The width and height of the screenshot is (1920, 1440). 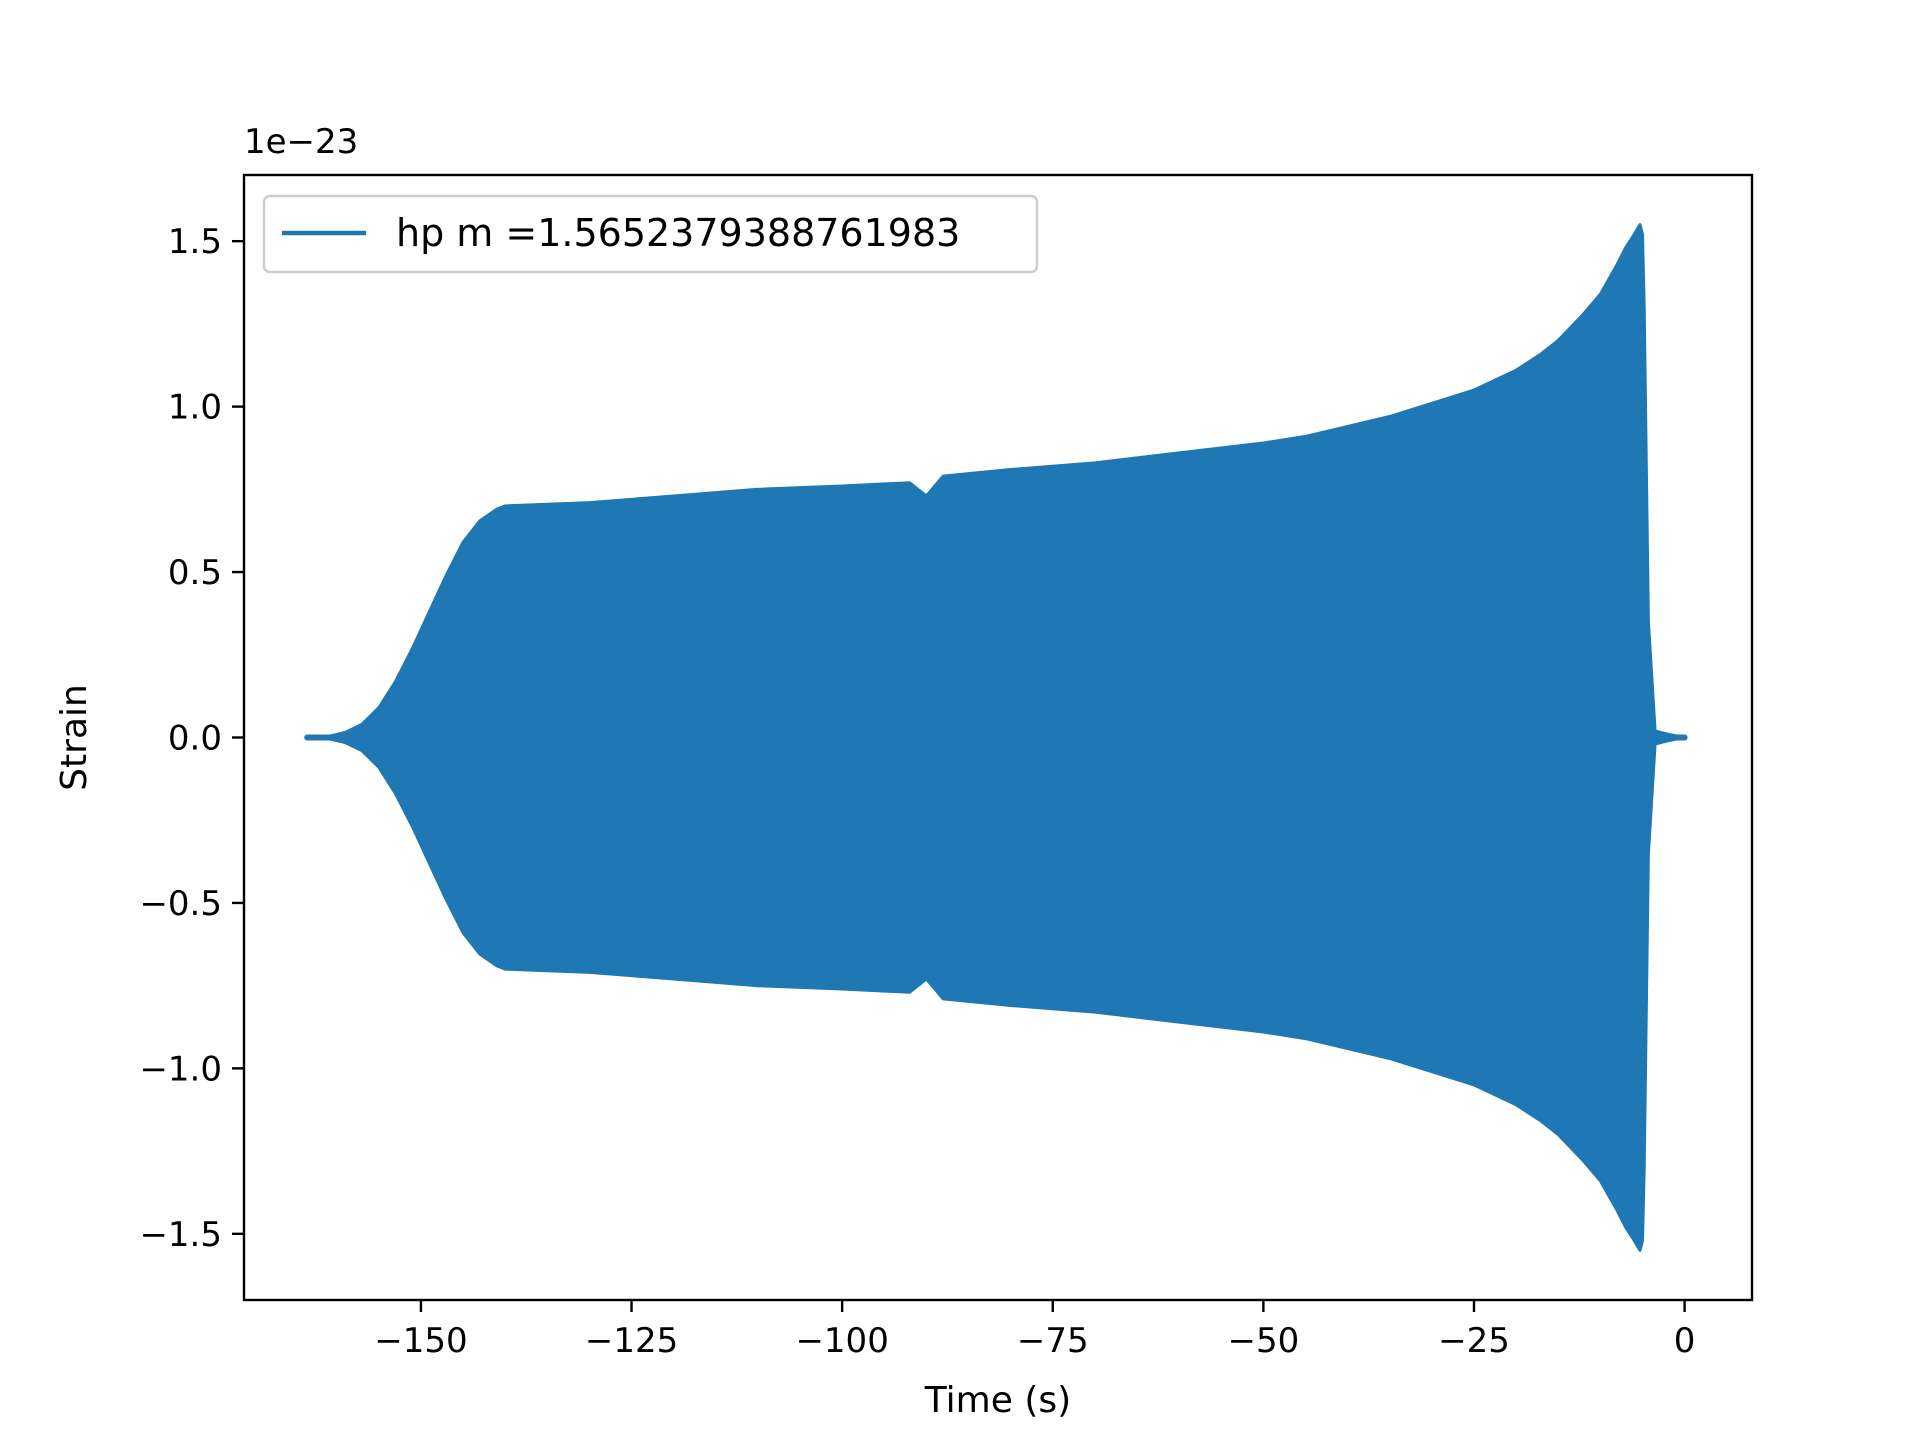 I want to click on y-tick-label: 1.5, so click(x=195, y=242).